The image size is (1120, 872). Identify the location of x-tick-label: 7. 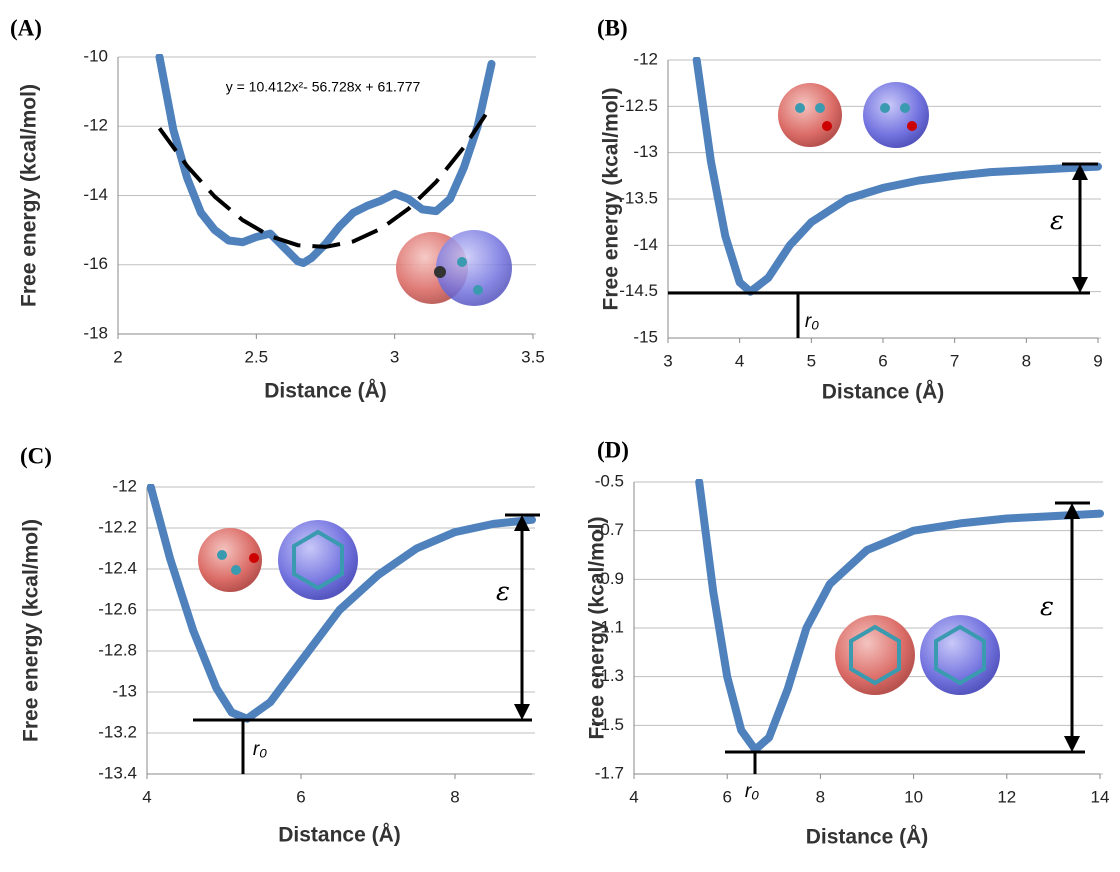
(954, 360).